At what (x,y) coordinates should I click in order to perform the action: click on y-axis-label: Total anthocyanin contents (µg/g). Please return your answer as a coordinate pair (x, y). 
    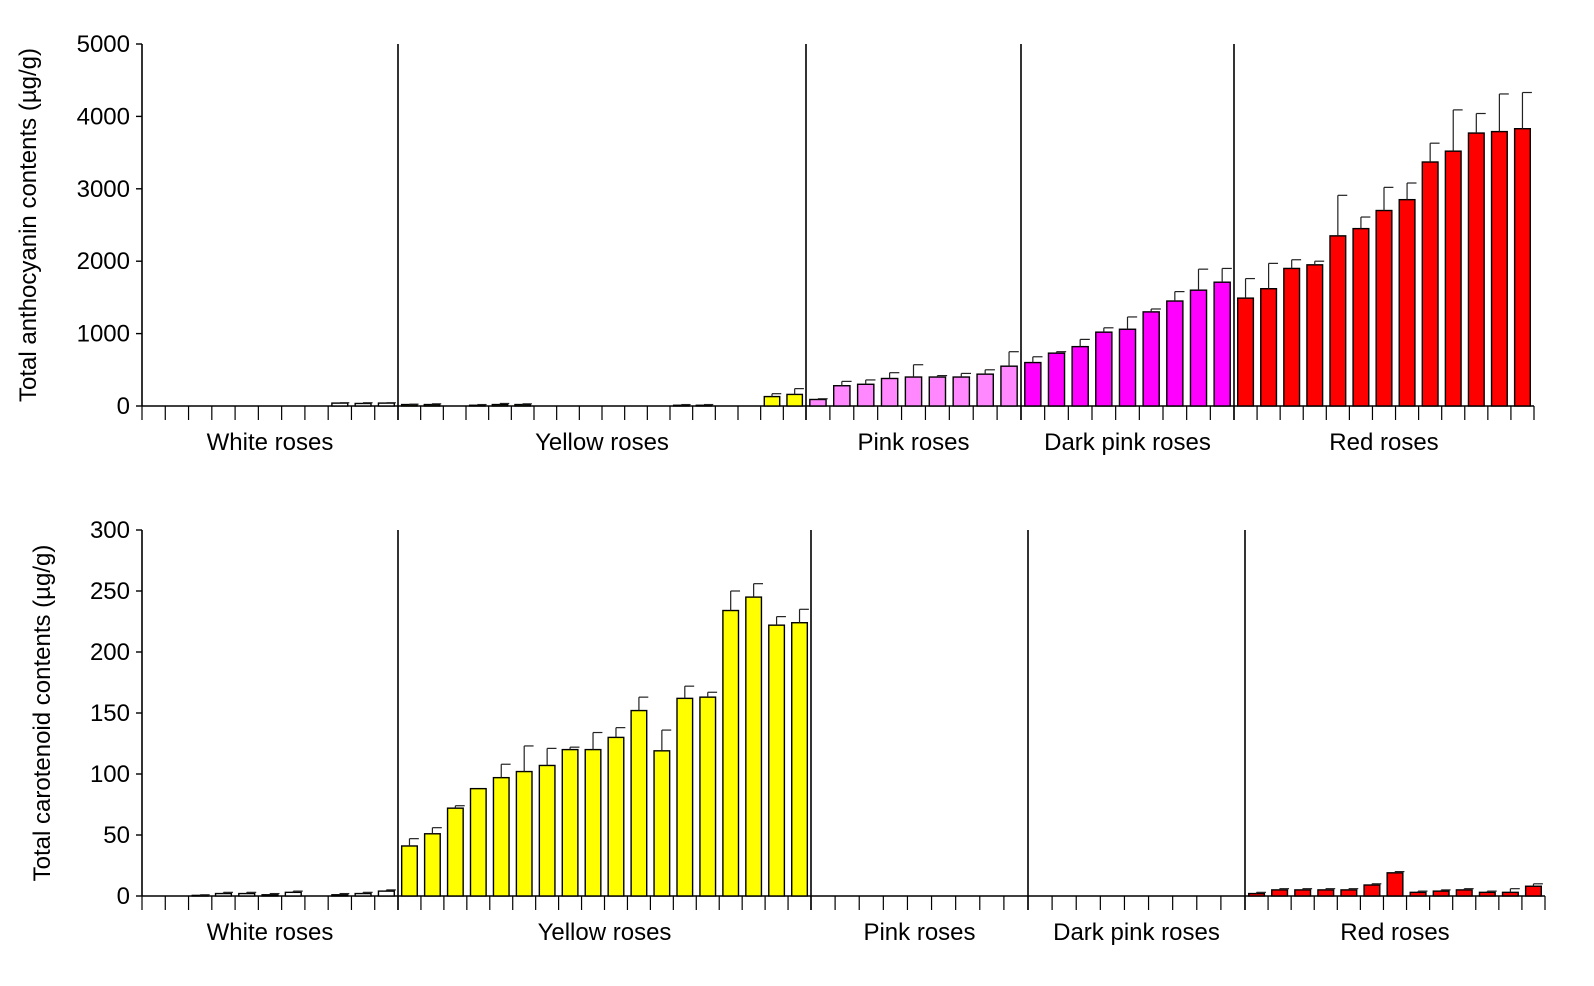
    Looking at the image, I should click on (28, 225).